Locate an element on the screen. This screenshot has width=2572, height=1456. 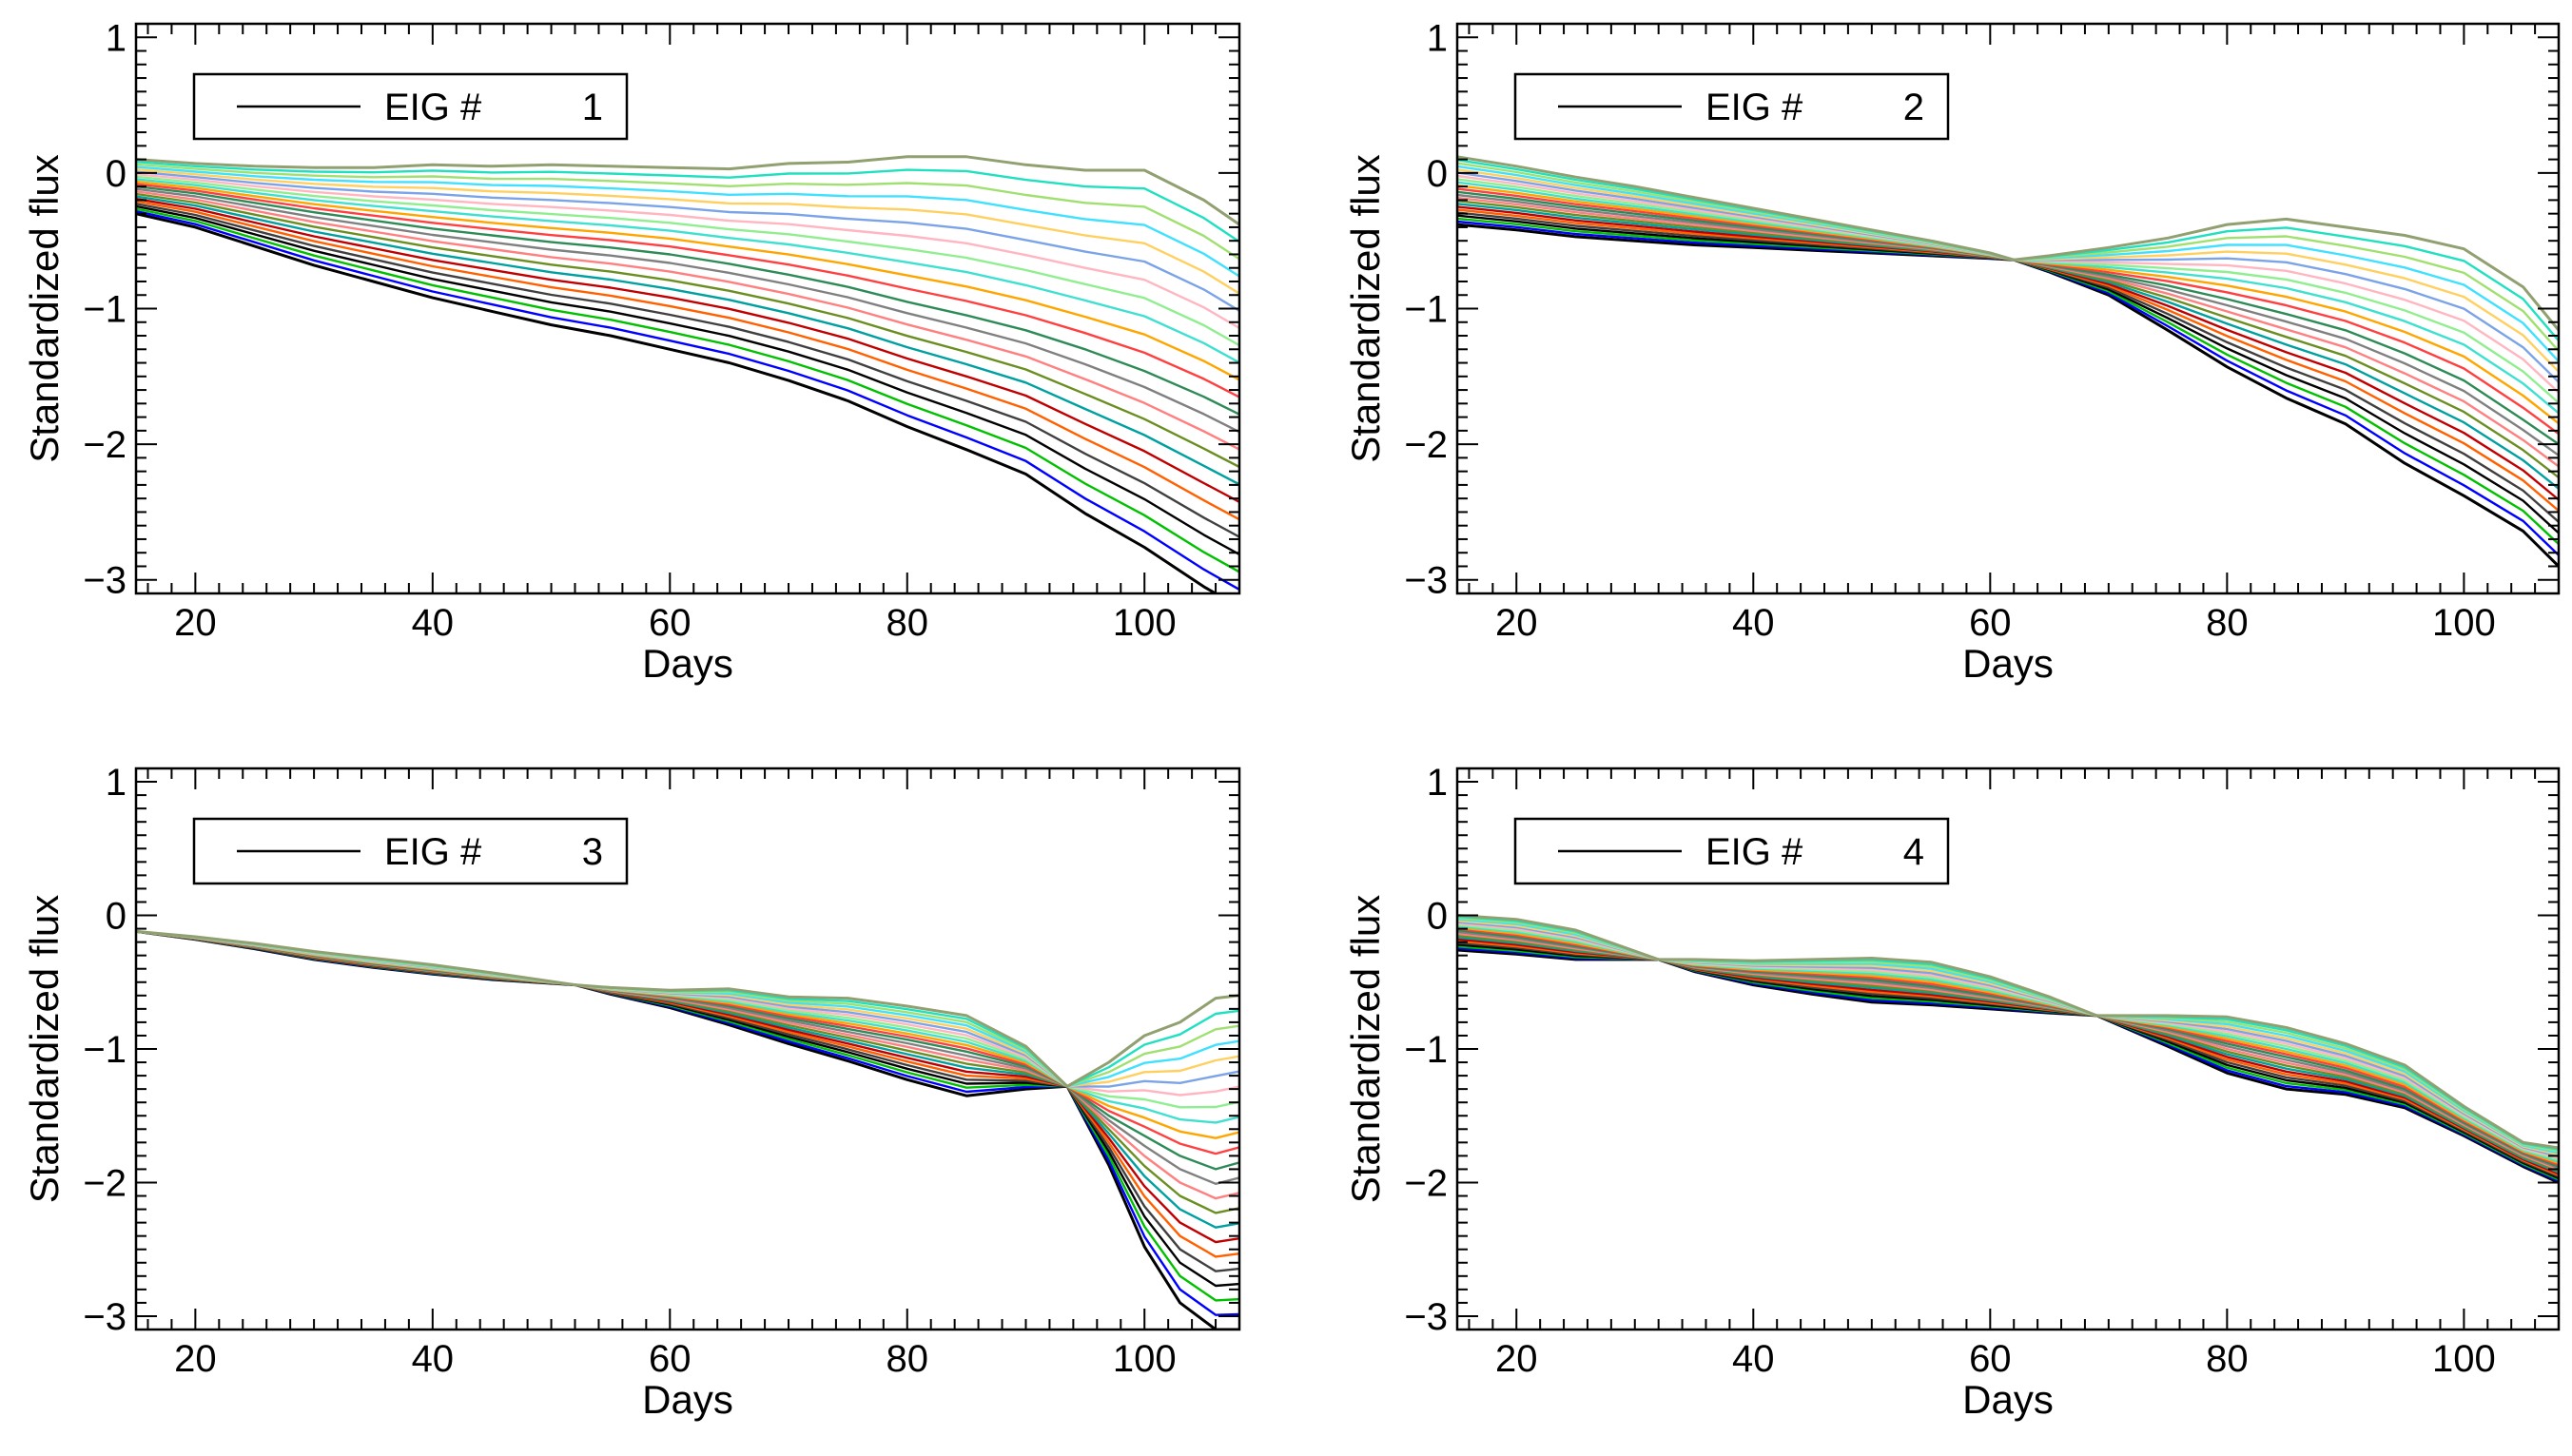
legend: EIG # 4 is located at coordinates (1731, 851).